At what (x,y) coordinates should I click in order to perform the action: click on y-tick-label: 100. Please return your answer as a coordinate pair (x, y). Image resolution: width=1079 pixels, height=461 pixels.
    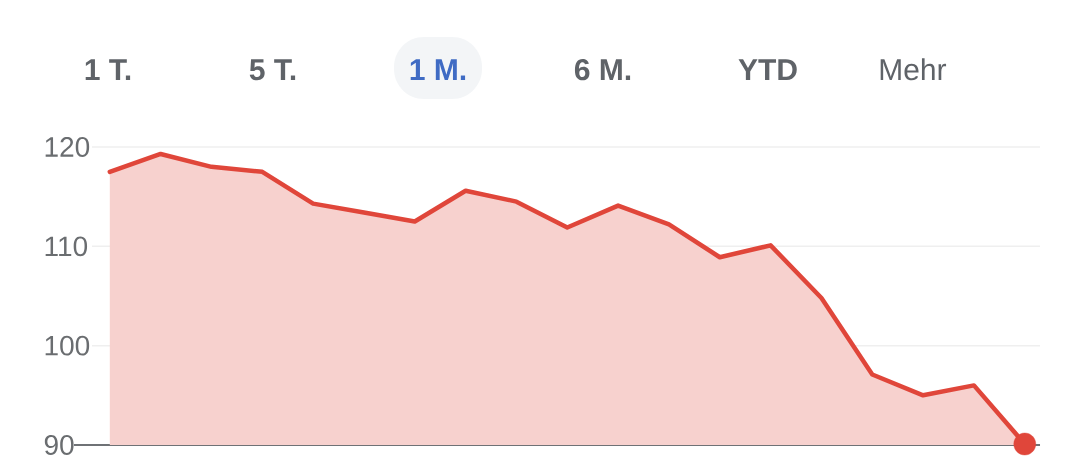
    Looking at the image, I should click on (67, 345).